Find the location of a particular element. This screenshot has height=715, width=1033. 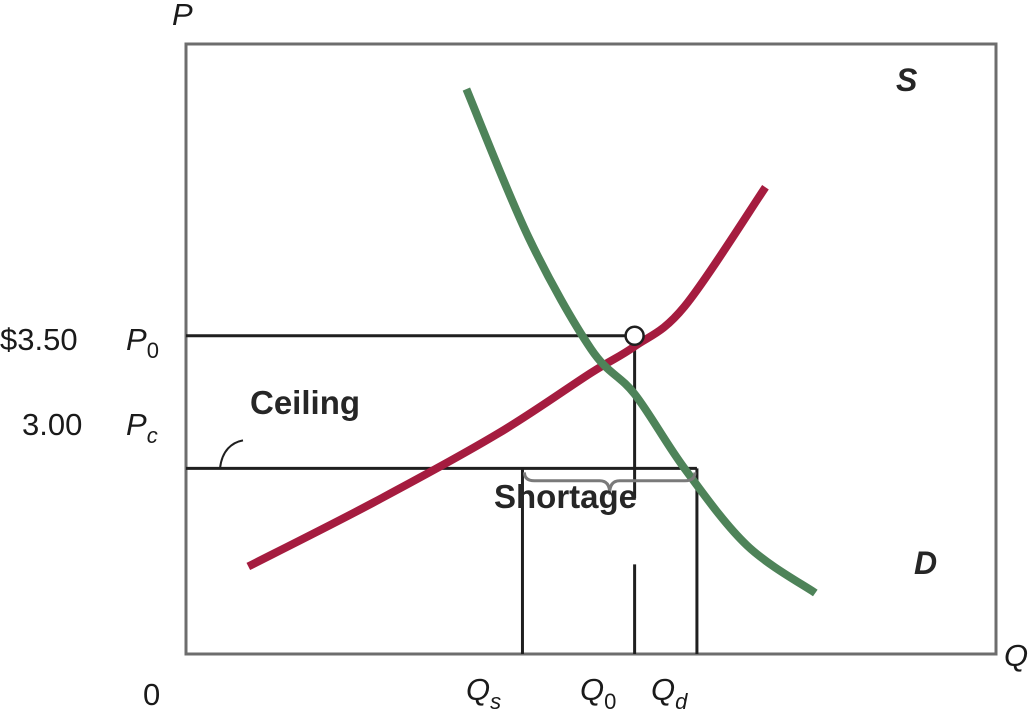

equilibrium-point is located at coordinates (634, 335).